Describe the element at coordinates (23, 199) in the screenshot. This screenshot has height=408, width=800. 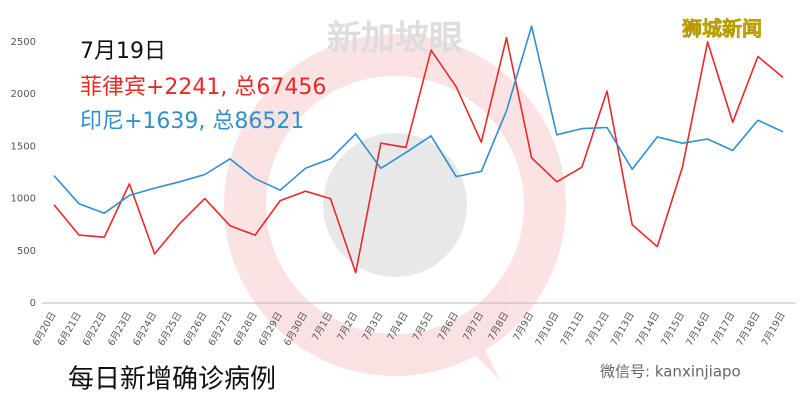
I see `y-tick-label: 1000` at that location.